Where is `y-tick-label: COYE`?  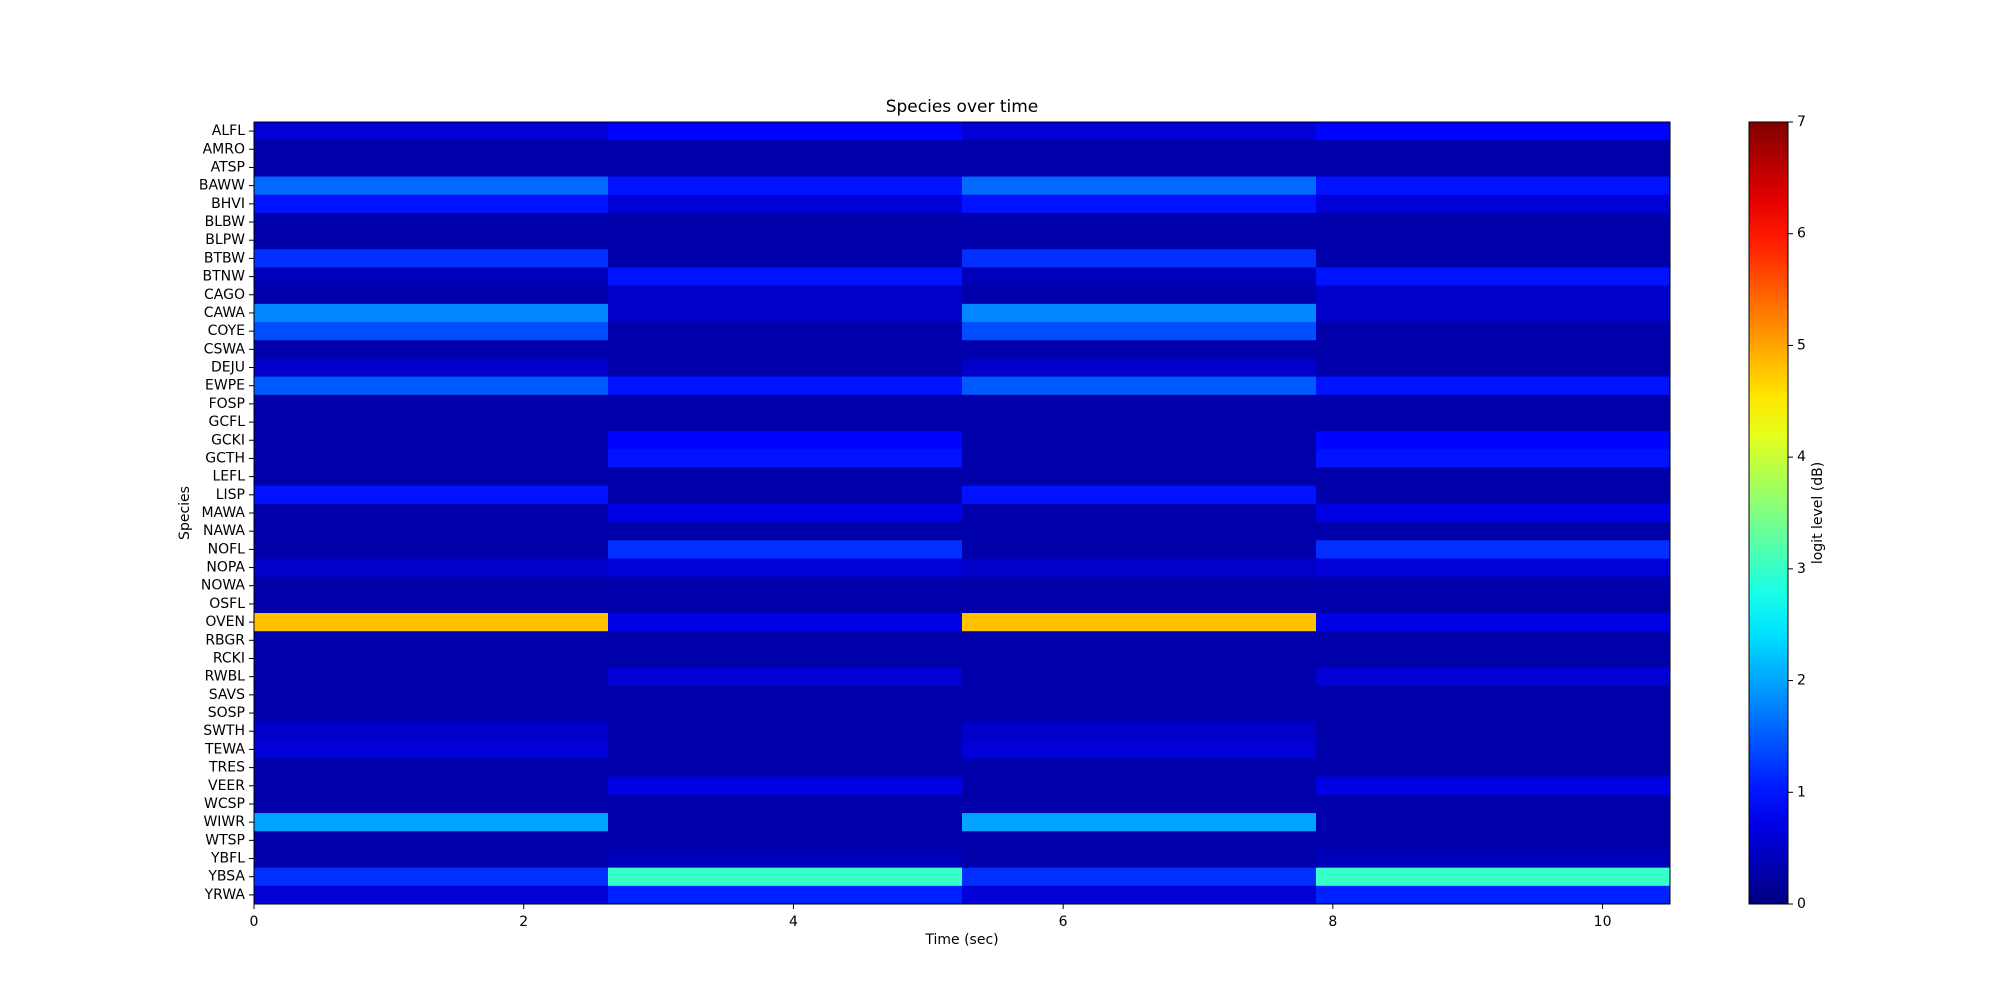
y-tick-label: COYE is located at coordinates (226, 331).